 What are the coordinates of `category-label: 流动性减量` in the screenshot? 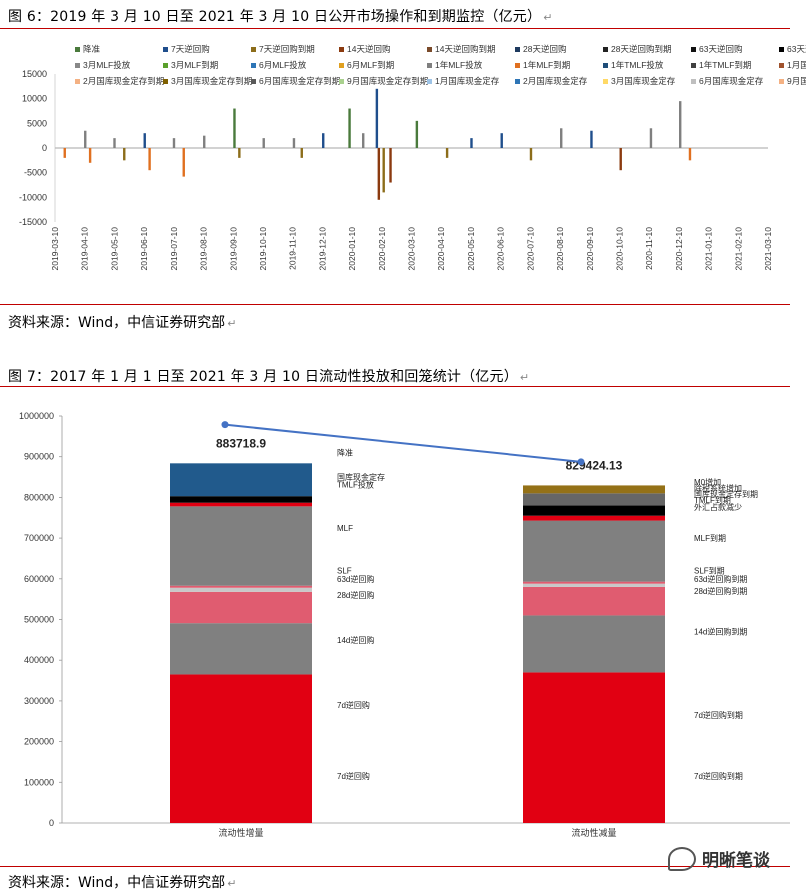 It's located at (593, 832).